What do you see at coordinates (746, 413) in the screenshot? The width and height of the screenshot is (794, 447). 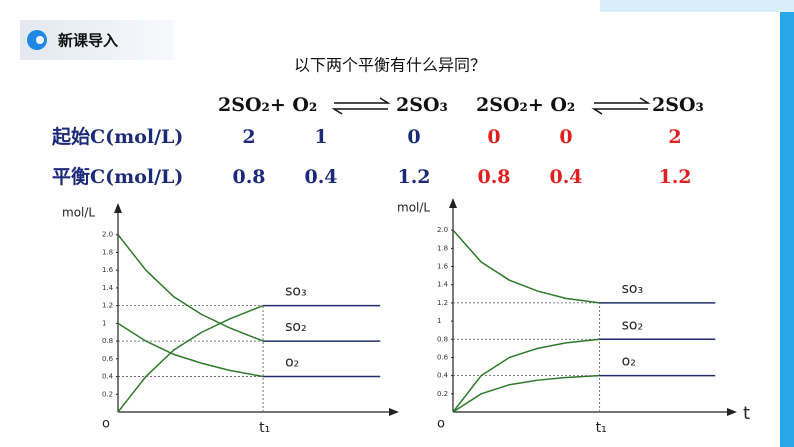 I see `x-axis-label: t` at bounding box center [746, 413].